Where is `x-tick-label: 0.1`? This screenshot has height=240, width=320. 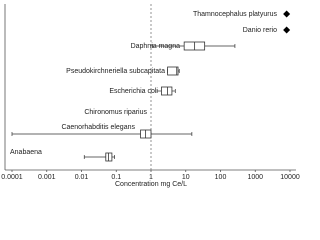
x-tick-label: 0.1 is located at coordinates (116, 177).